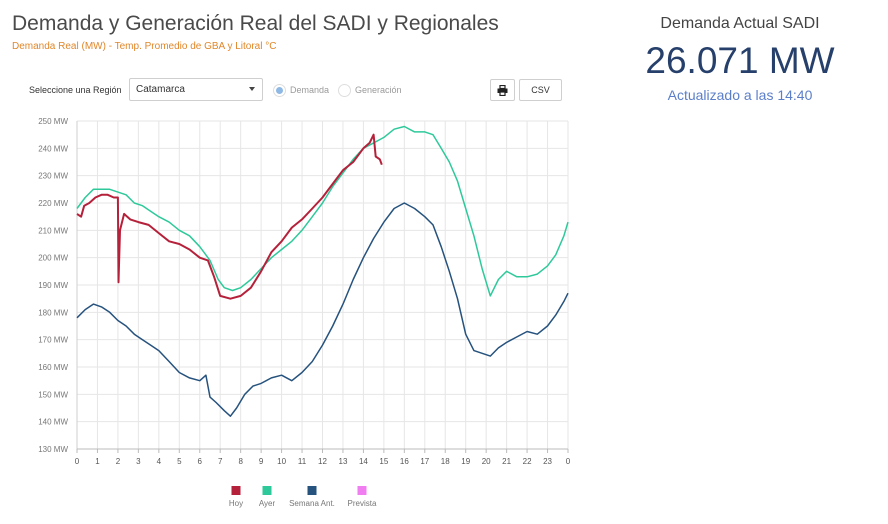 The image size is (888, 524). I want to click on x-tick-label: 7, so click(220, 461).